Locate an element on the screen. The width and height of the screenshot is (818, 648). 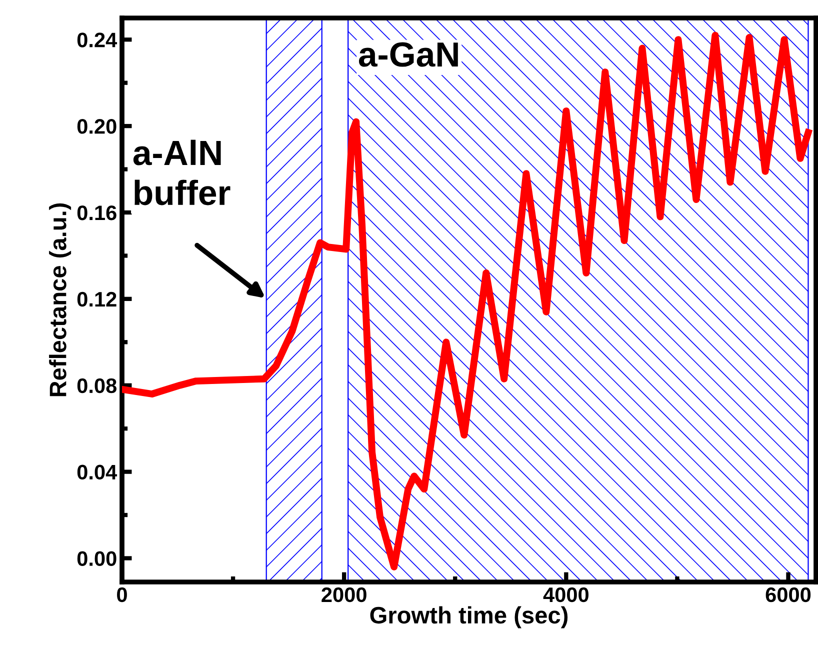
y-axis-title: Reflectance (a.u.) is located at coordinates (60, 299).